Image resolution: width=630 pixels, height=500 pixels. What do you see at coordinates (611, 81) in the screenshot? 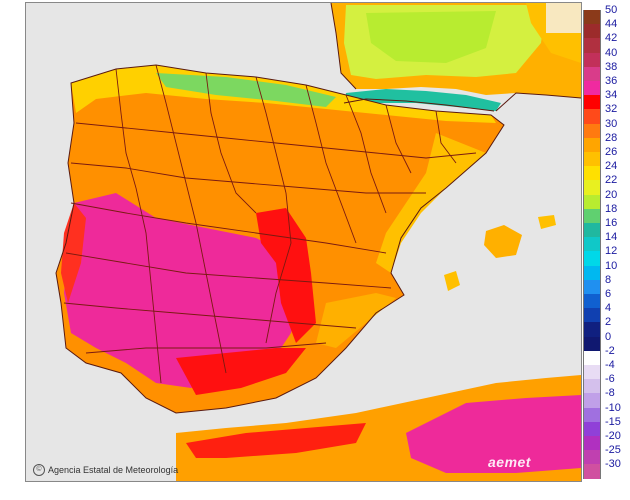
I see `legend-label: 36` at bounding box center [611, 81].